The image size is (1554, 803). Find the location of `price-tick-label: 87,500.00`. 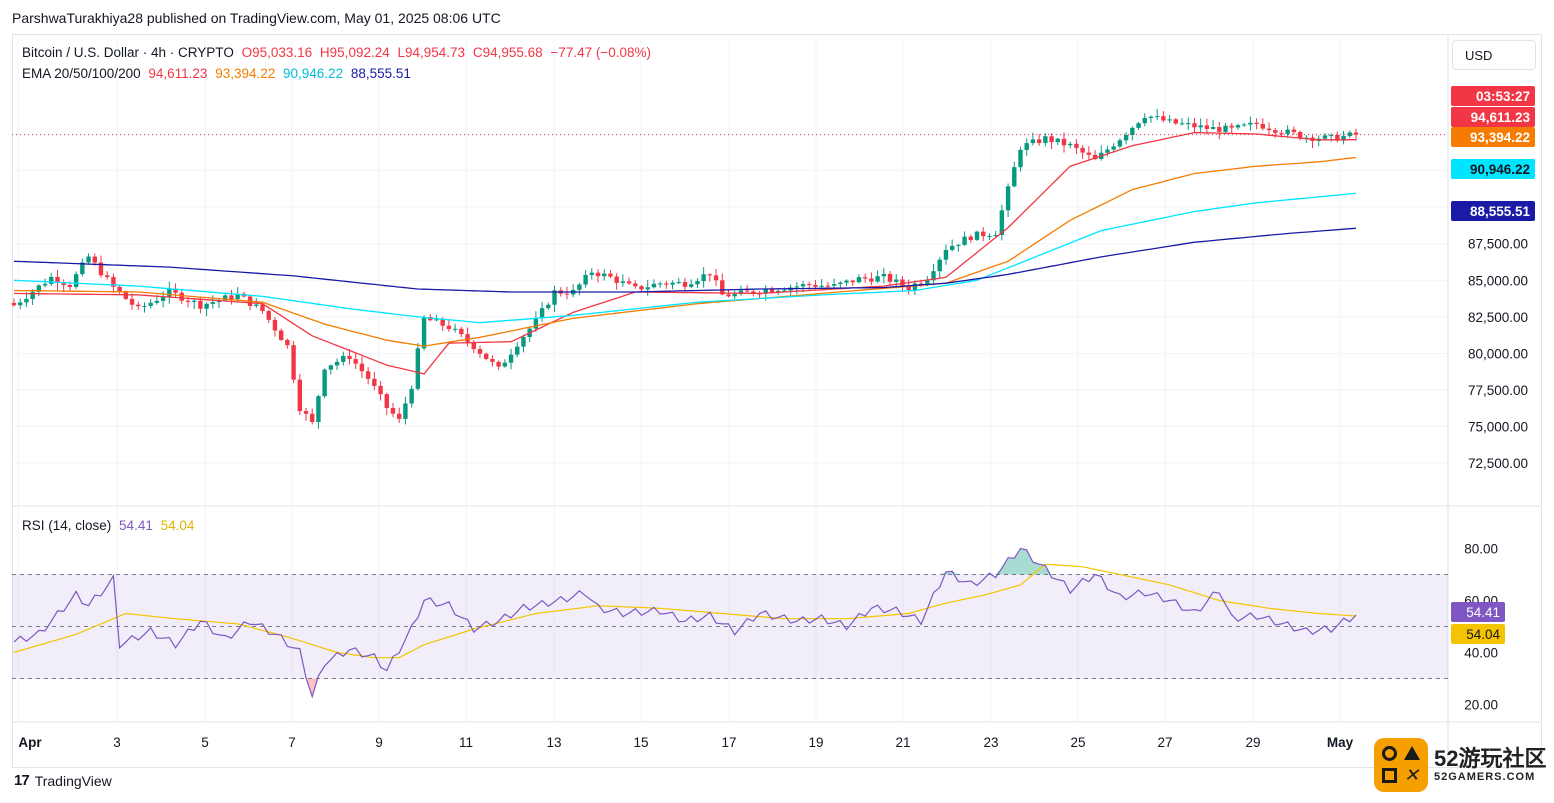

price-tick-label: 87,500.00 is located at coordinates (1498, 244).